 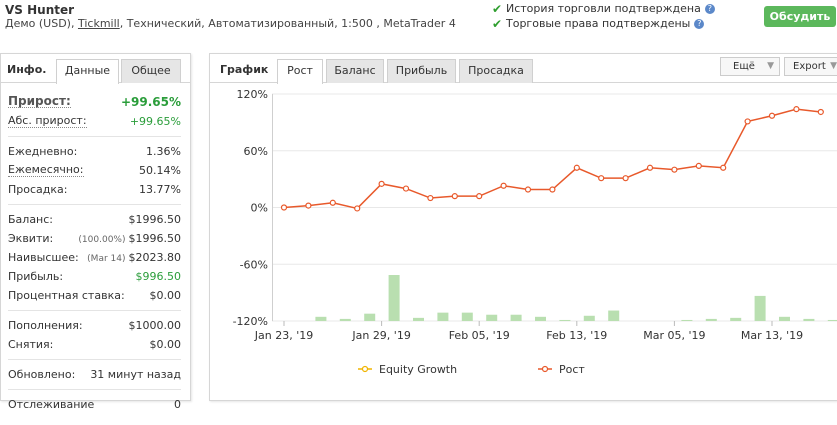 I want to click on export-dropdown: Export ▼, so click(x=810, y=66).